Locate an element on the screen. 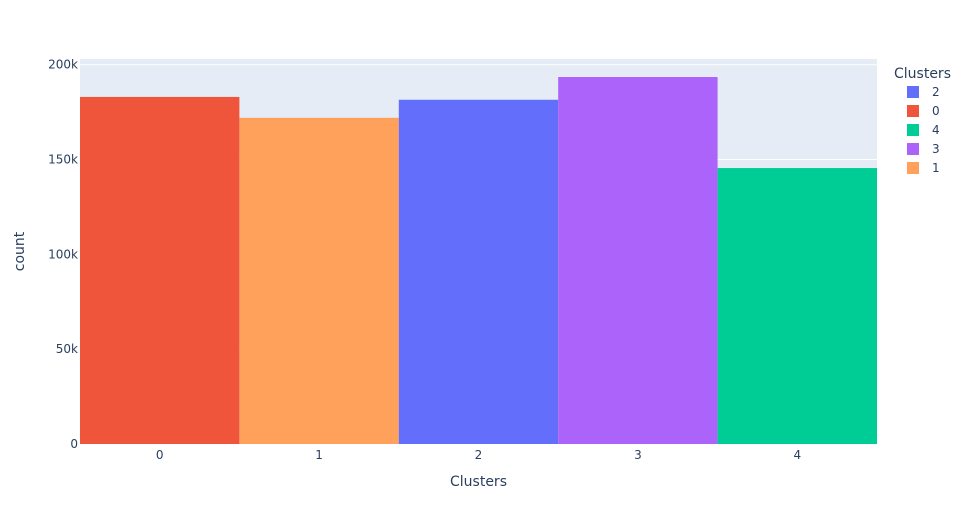 This screenshot has width=966, height=525. legend-item-label: 4 is located at coordinates (936, 130).